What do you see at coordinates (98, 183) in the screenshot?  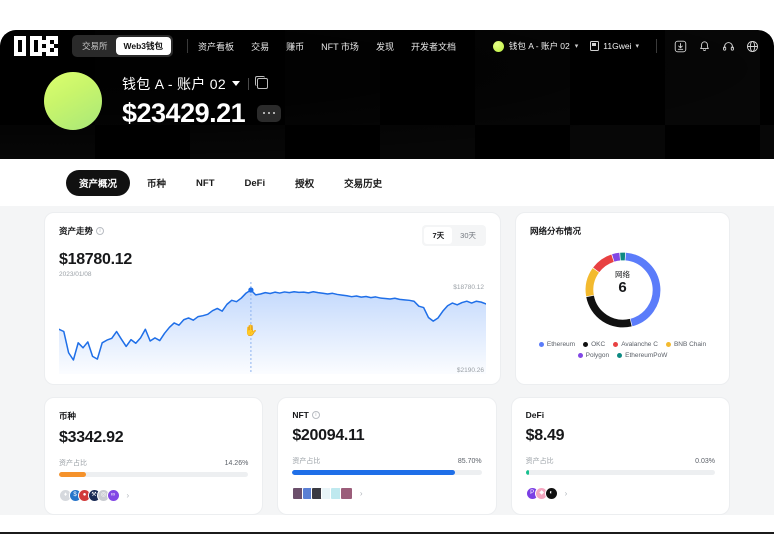 I see `tab-overview: 资产概况` at bounding box center [98, 183].